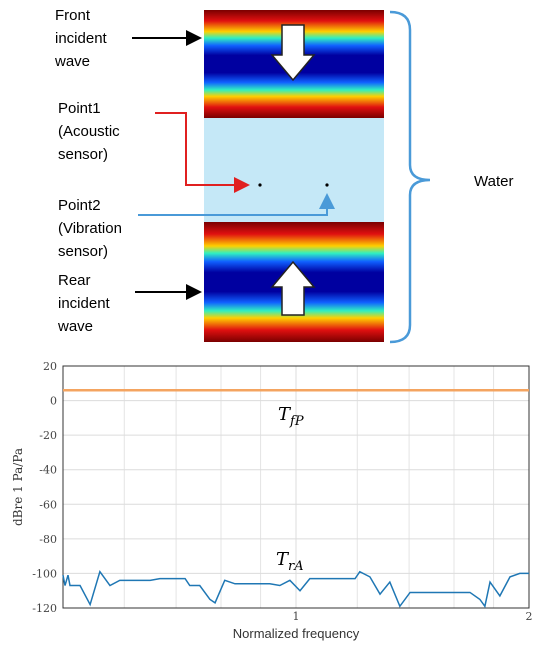 This screenshot has height=646, width=538. Describe the element at coordinates (48, 539) in the screenshot. I see `y-tick-label: -80` at that location.